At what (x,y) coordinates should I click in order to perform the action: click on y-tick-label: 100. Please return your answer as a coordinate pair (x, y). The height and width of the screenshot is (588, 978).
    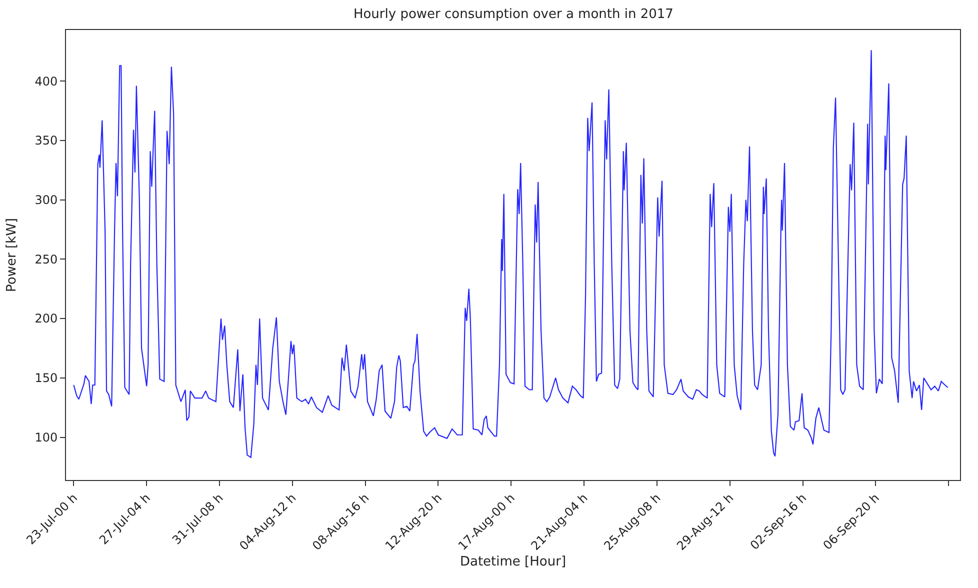
    Looking at the image, I should click on (46, 437).